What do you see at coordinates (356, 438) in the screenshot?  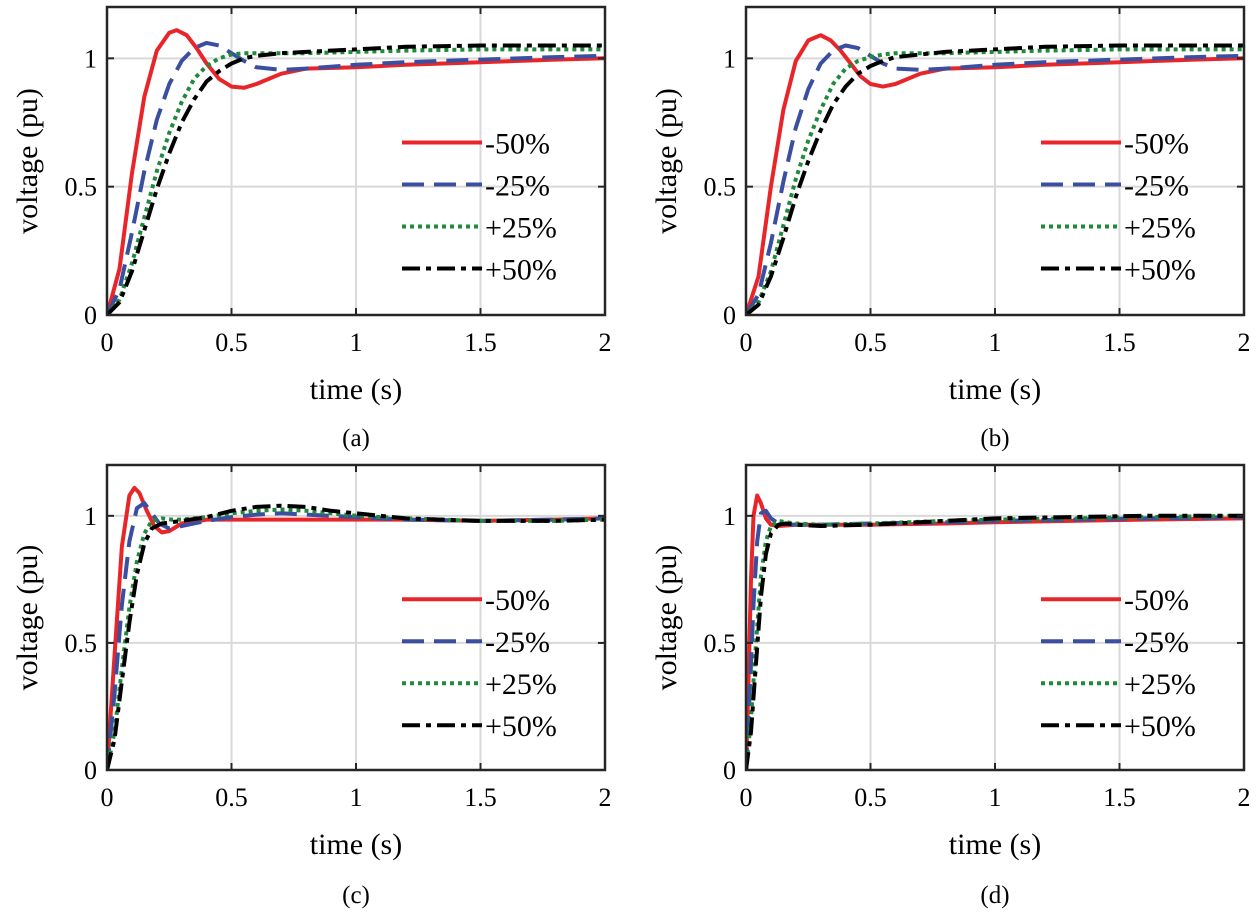 I see `panel-caption: (a)` at bounding box center [356, 438].